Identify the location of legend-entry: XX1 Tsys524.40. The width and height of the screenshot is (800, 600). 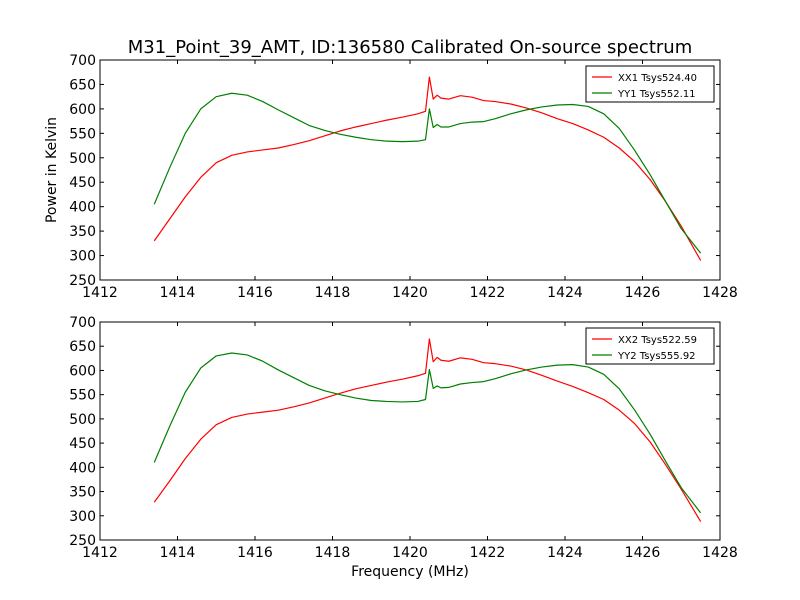
(657, 78).